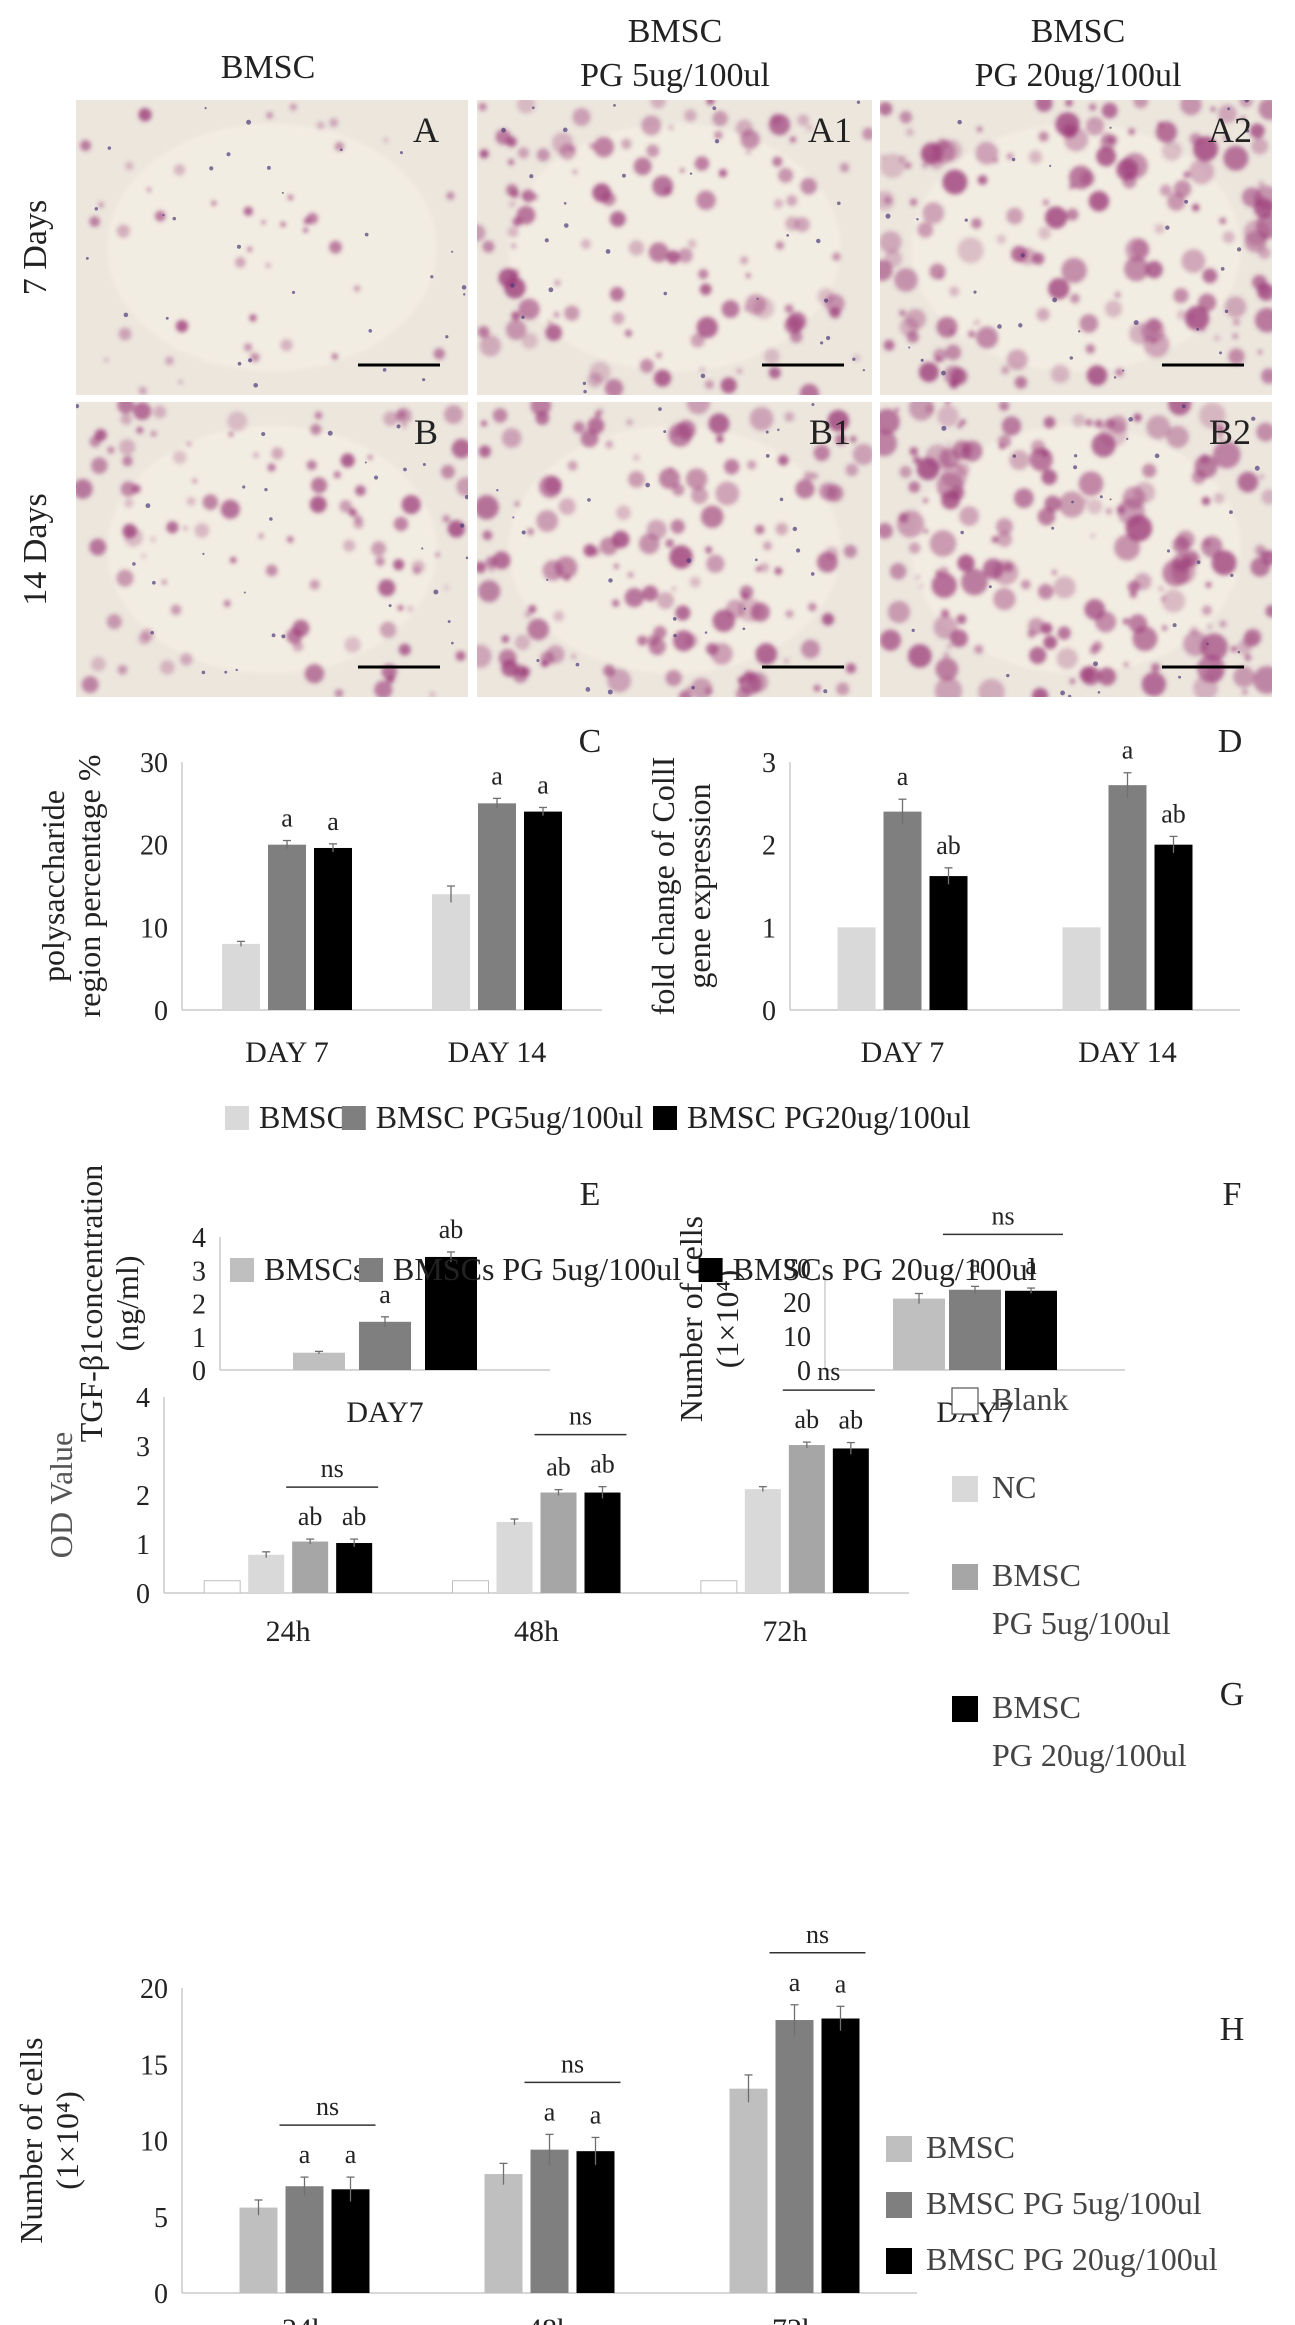  What do you see at coordinates (699, 885) in the screenshot?
I see `y-axis-label: gene expression` at bounding box center [699, 885].